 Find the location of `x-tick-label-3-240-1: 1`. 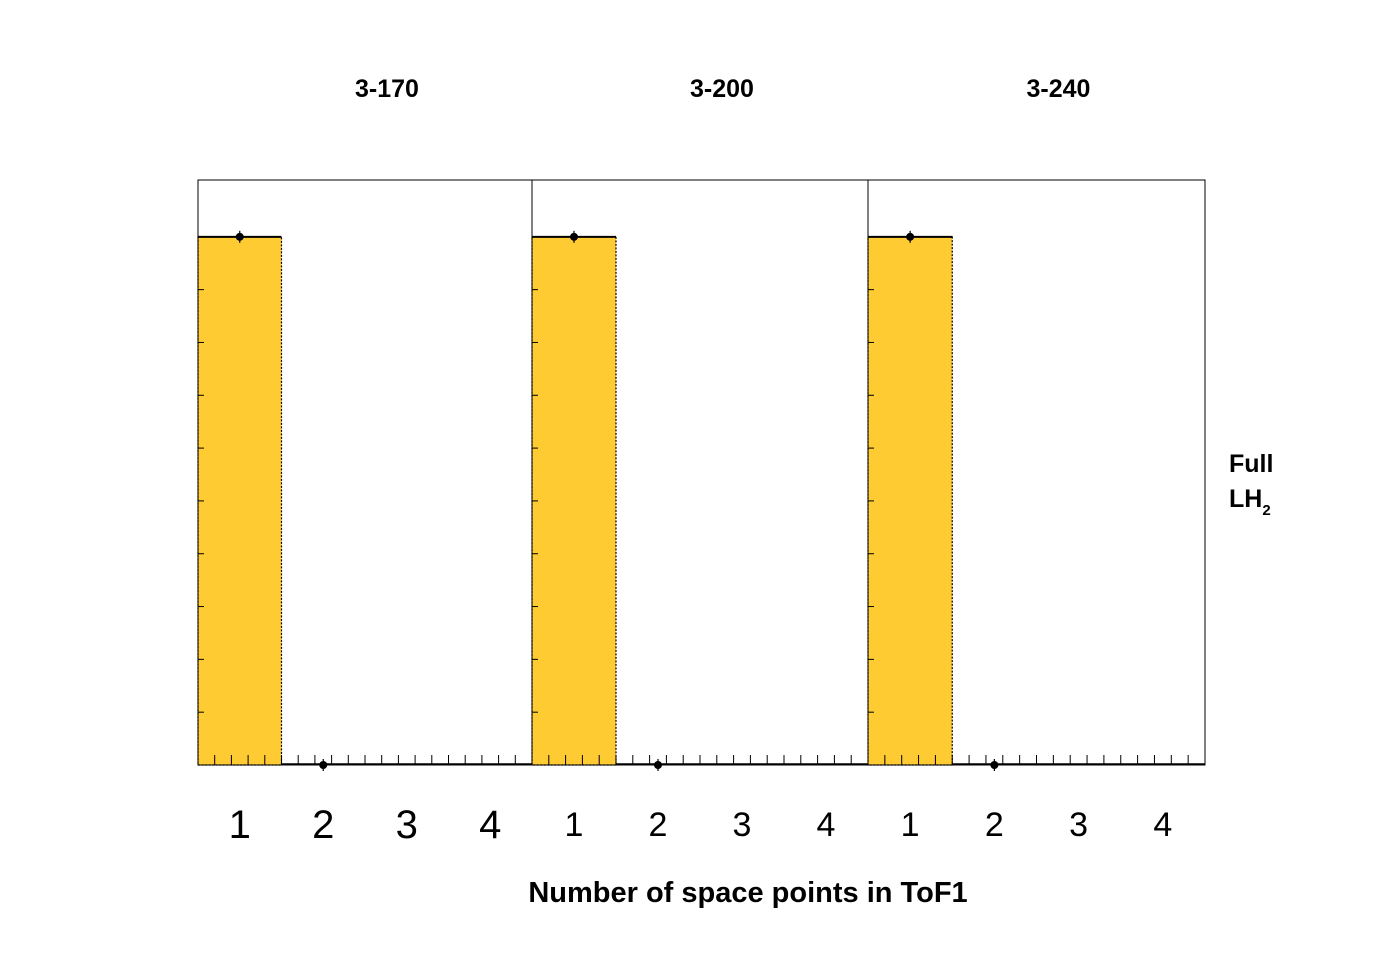

x-tick-label-3-240-1: 1 is located at coordinates (910, 825).